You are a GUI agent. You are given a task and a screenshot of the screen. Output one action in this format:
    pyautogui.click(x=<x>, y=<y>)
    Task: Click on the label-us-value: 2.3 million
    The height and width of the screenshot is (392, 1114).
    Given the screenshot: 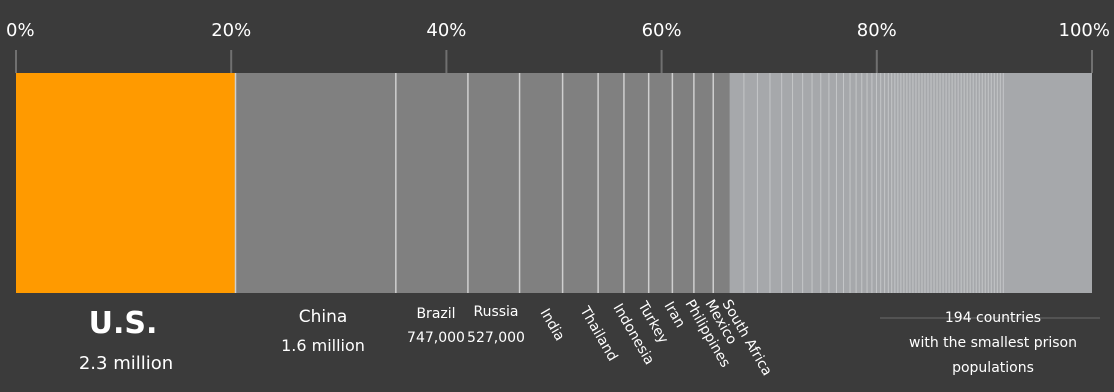 What is the action you would take?
    pyautogui.click(x=126, y=363)
    